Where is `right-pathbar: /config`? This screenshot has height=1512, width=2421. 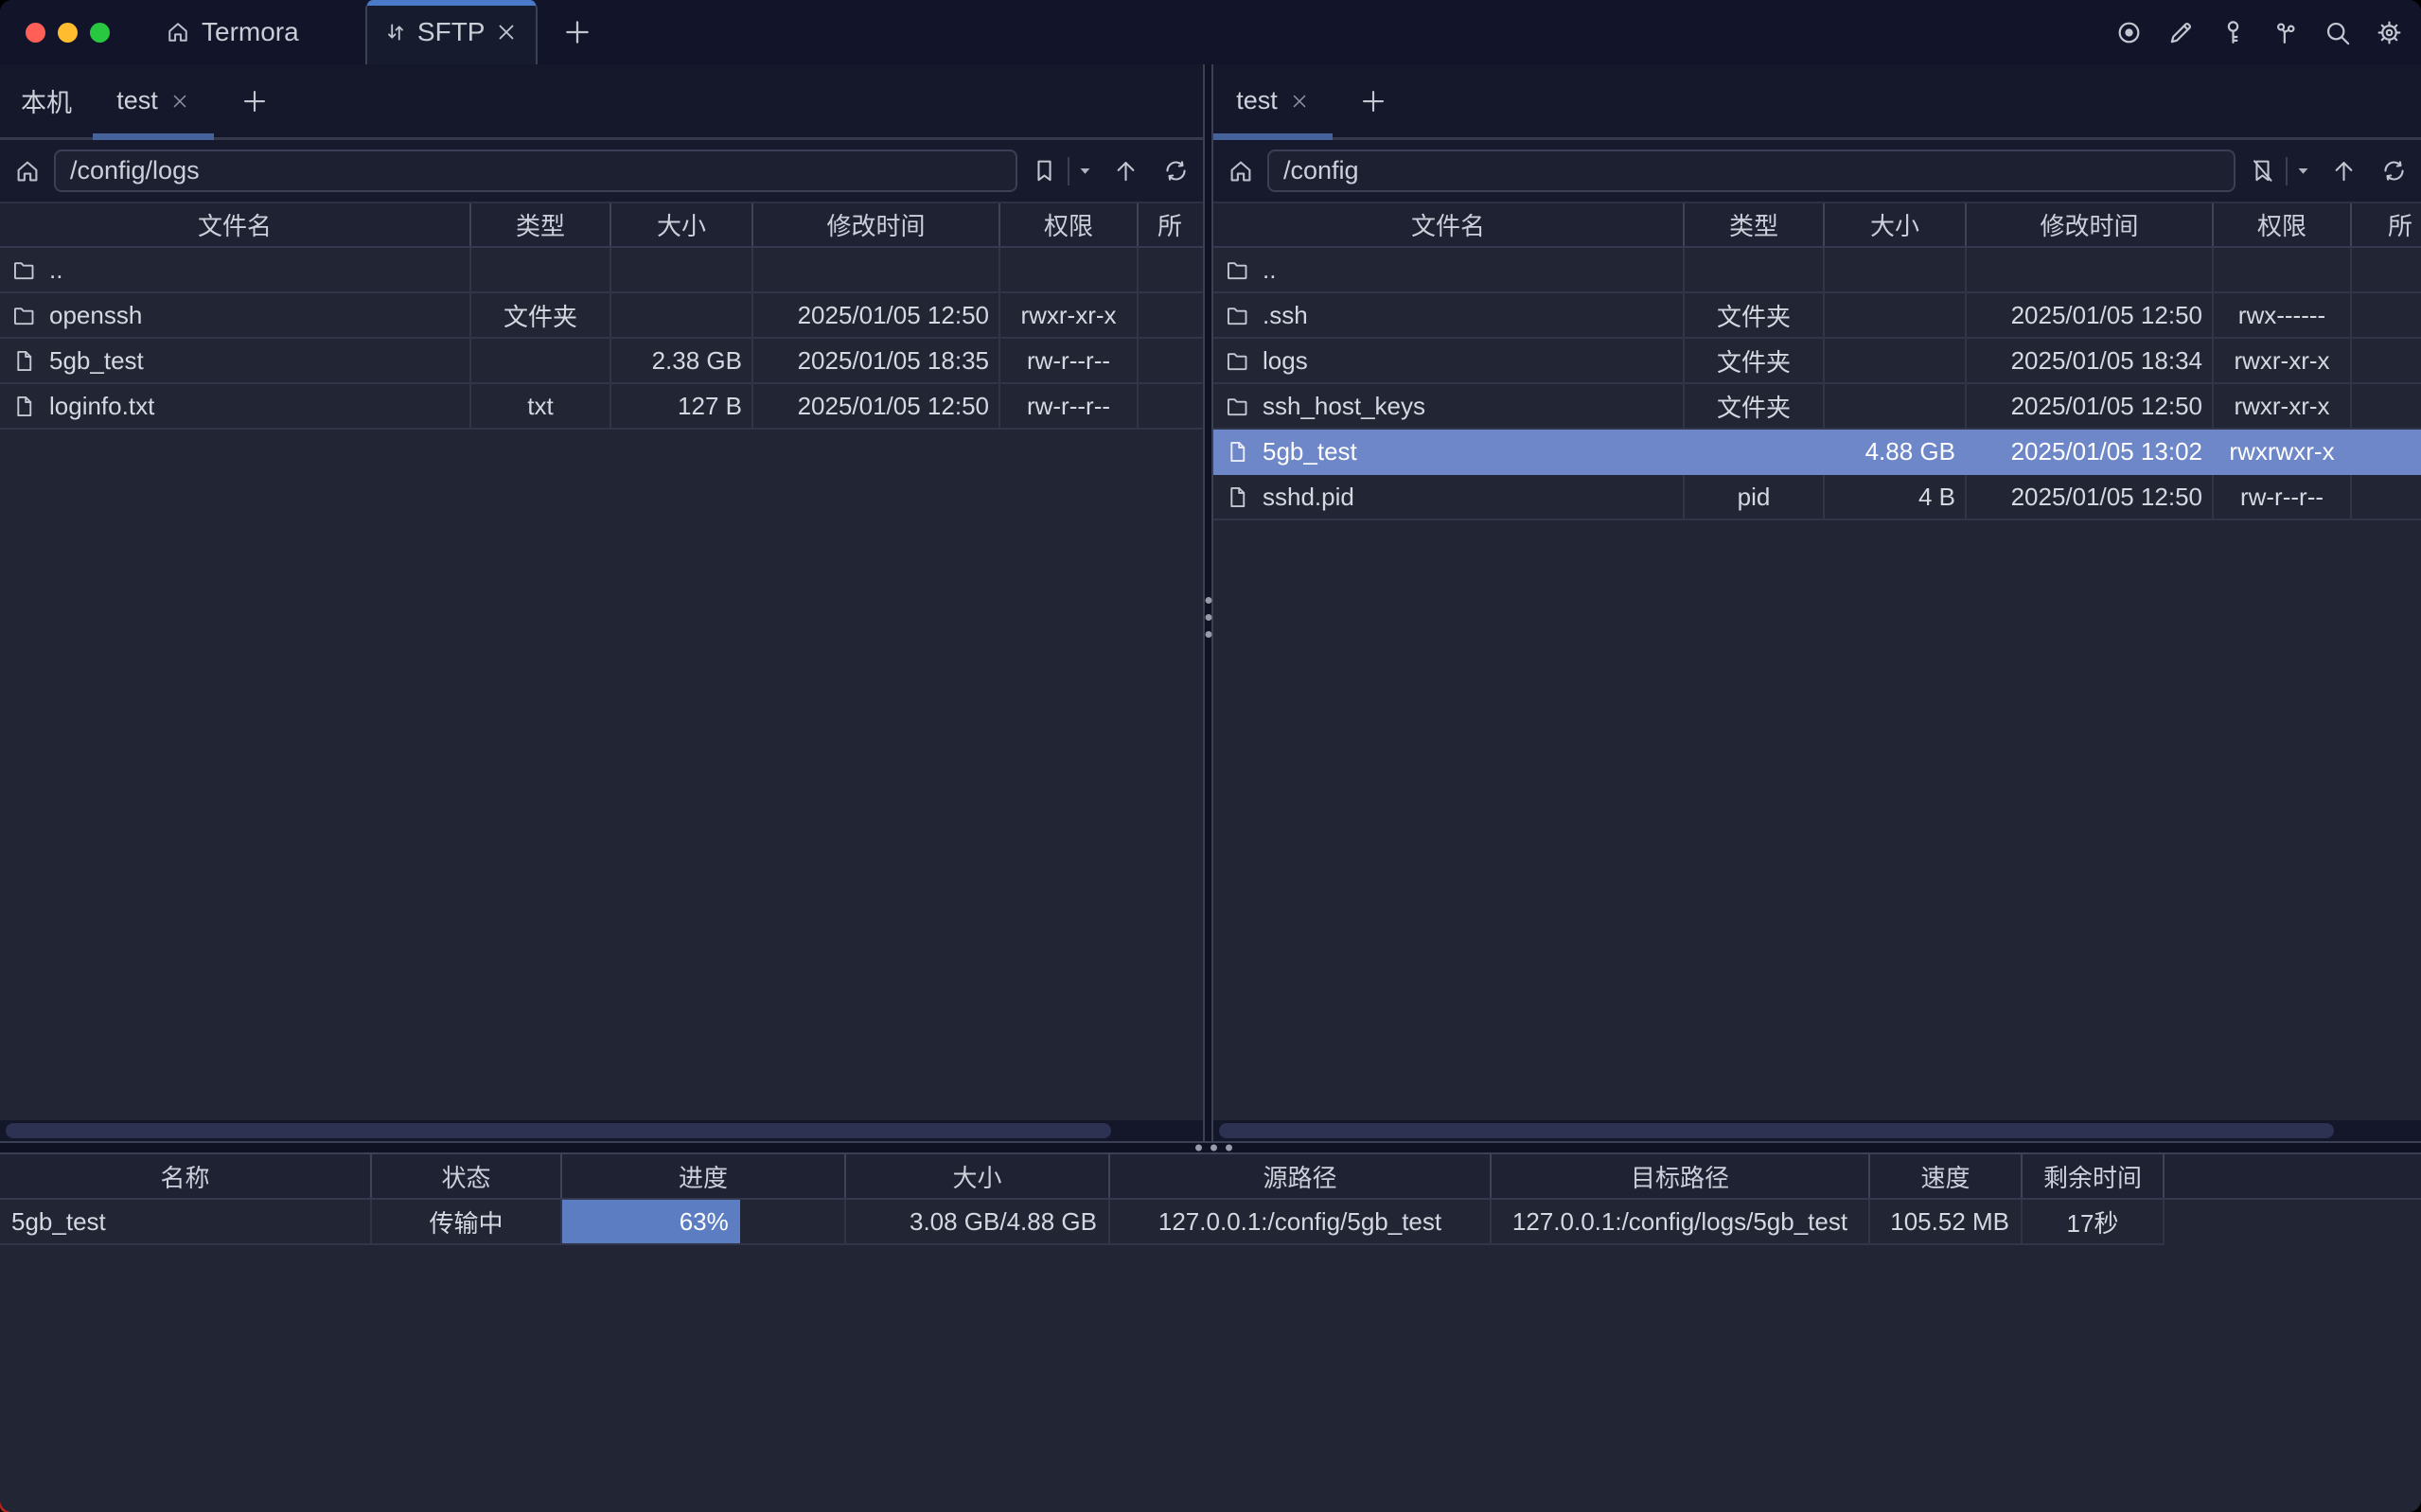 right-pathbar: /config is located at coordinates (1817, 171).